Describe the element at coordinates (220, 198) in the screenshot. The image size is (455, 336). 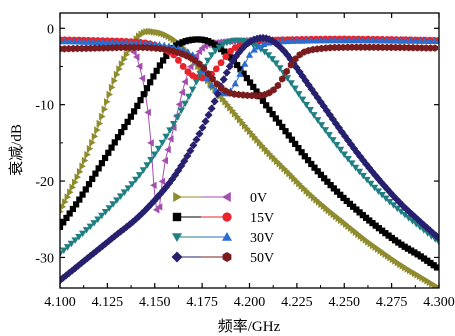
I see `legend-item-0v: 0V` at that location.